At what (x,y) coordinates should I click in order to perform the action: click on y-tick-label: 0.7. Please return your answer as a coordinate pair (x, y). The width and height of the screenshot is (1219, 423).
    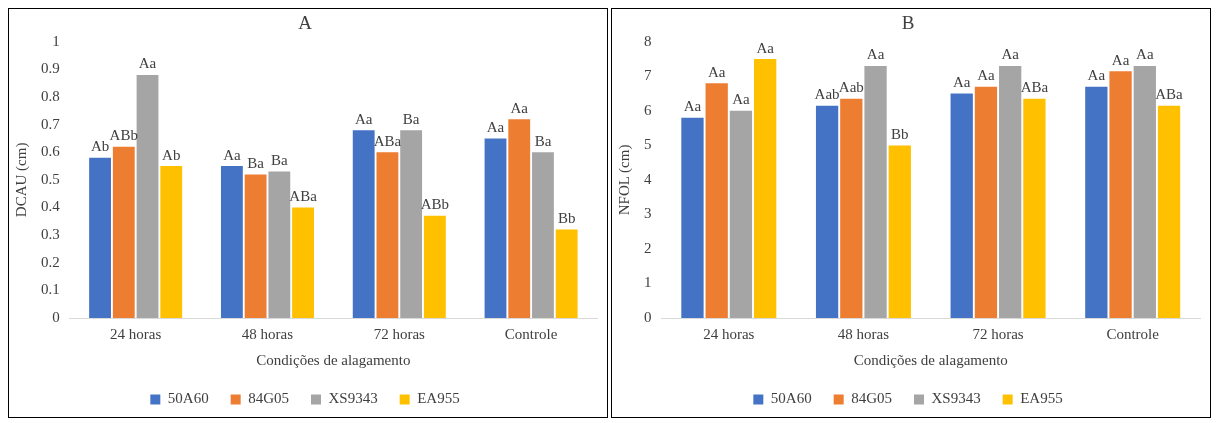
    Looking at the image, I should click on (51, 123).